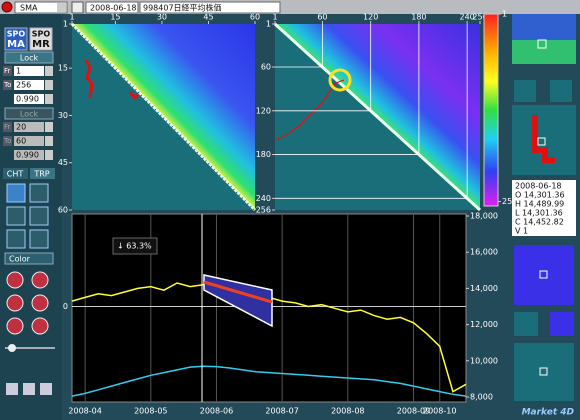 The width and height of the screenshot is (580, 420). I want to click on x-tick-label: 120, so click(370, 17).